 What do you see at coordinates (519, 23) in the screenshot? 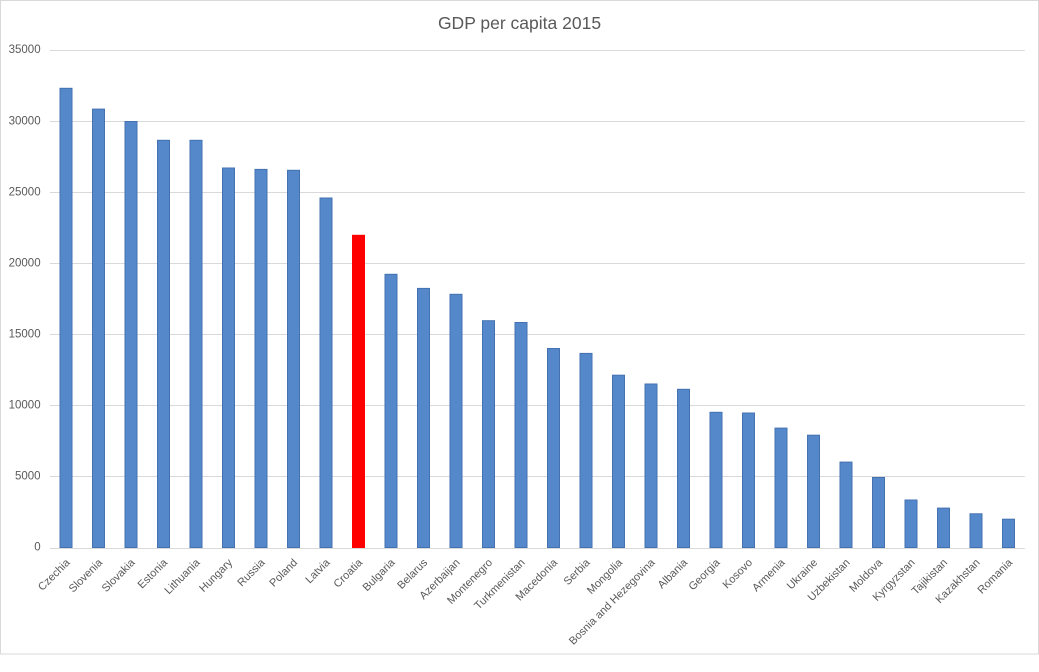
I see `svg-text: GDP per capita 2015` at bounding box center [519, 23].